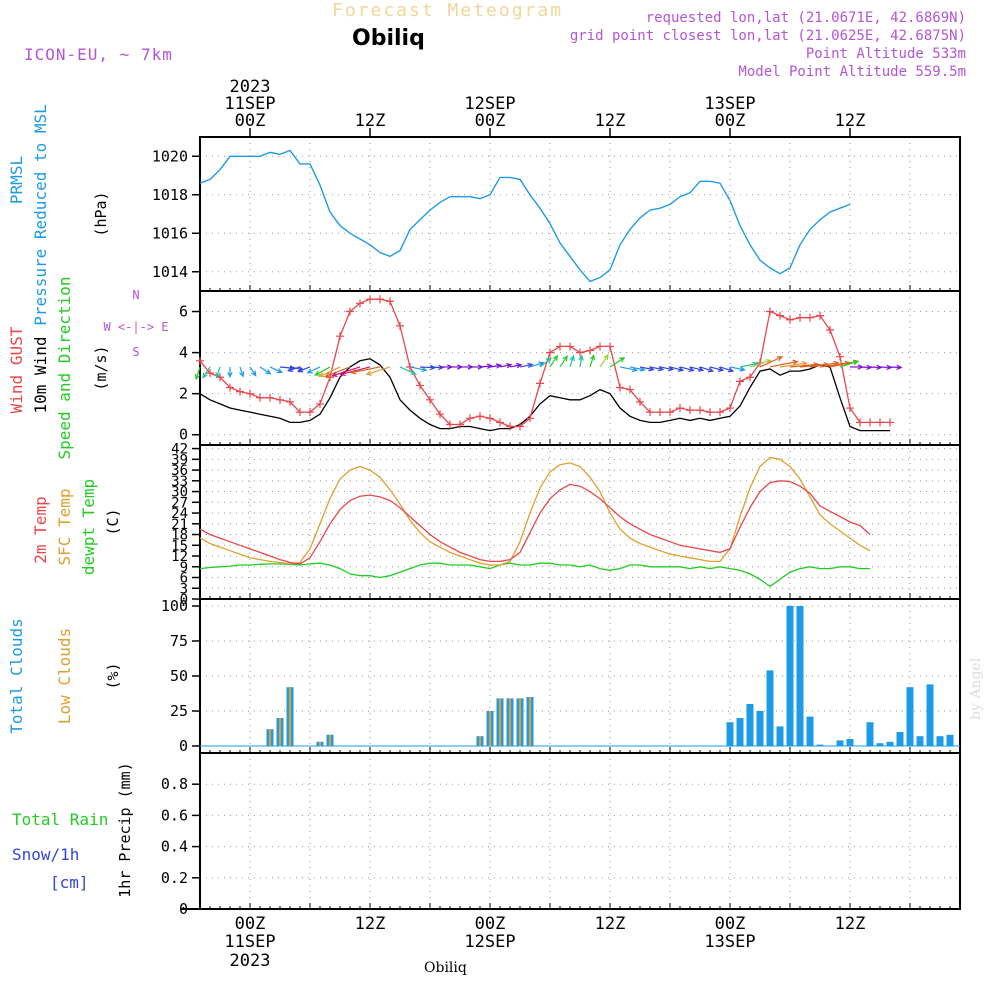 The height and width of the screenshot is (1000, 1000). Describe the element at coordinates (170, 233) in the screenshot. I see `y-tick-label: 1016` at that location.